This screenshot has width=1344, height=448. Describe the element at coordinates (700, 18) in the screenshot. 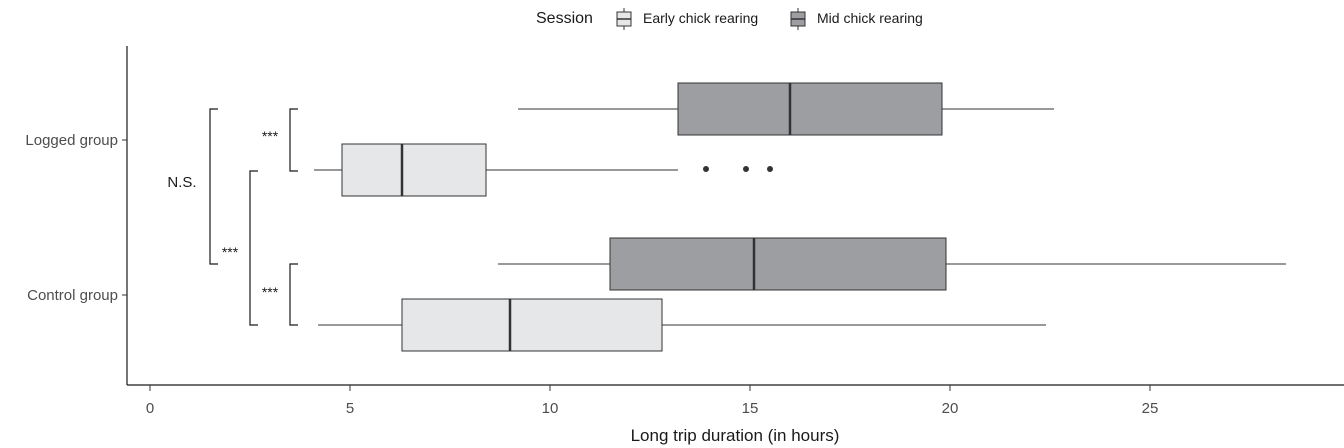

I see `legend-label-early-chick-rearing: Early chick rearing` at that location.